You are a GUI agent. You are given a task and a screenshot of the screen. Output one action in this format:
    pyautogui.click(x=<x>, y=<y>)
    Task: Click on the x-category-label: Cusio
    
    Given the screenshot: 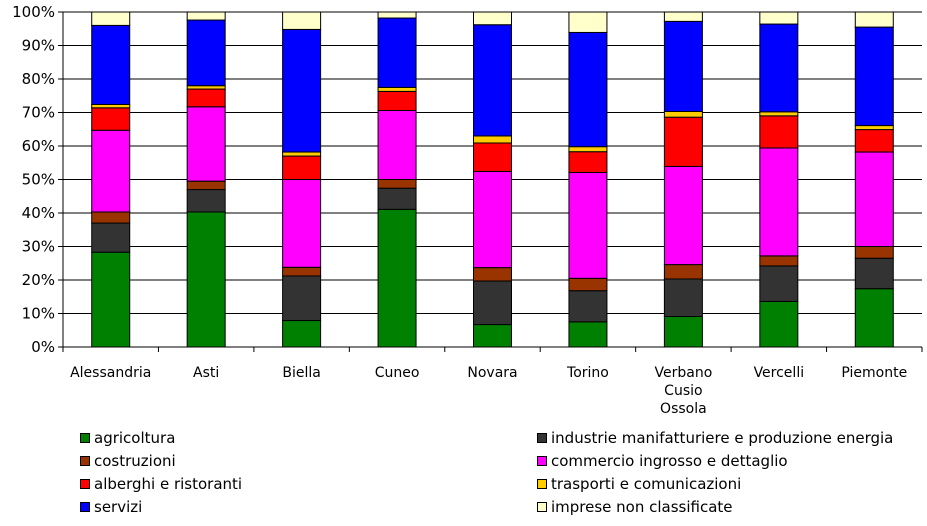 What is the action you would take?
    pyautogui.click(x=683, y=391)
    